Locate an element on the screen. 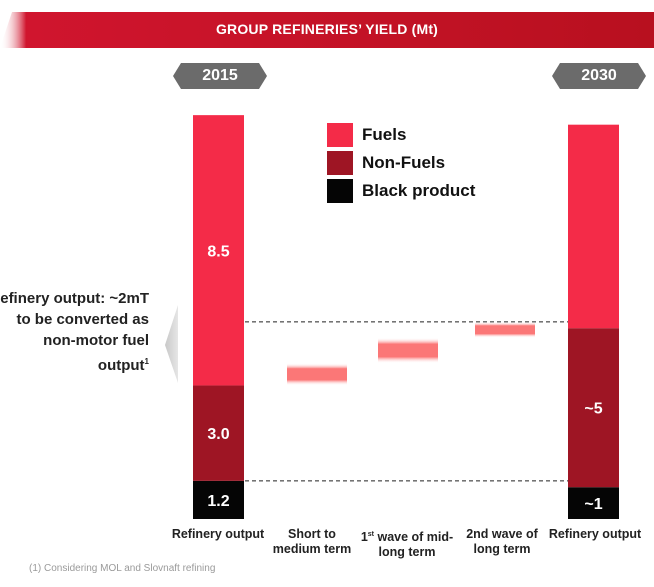 The height and width of the screenshot is (587, 654). bar-2030-black-product is located at coordinates (593, 503).